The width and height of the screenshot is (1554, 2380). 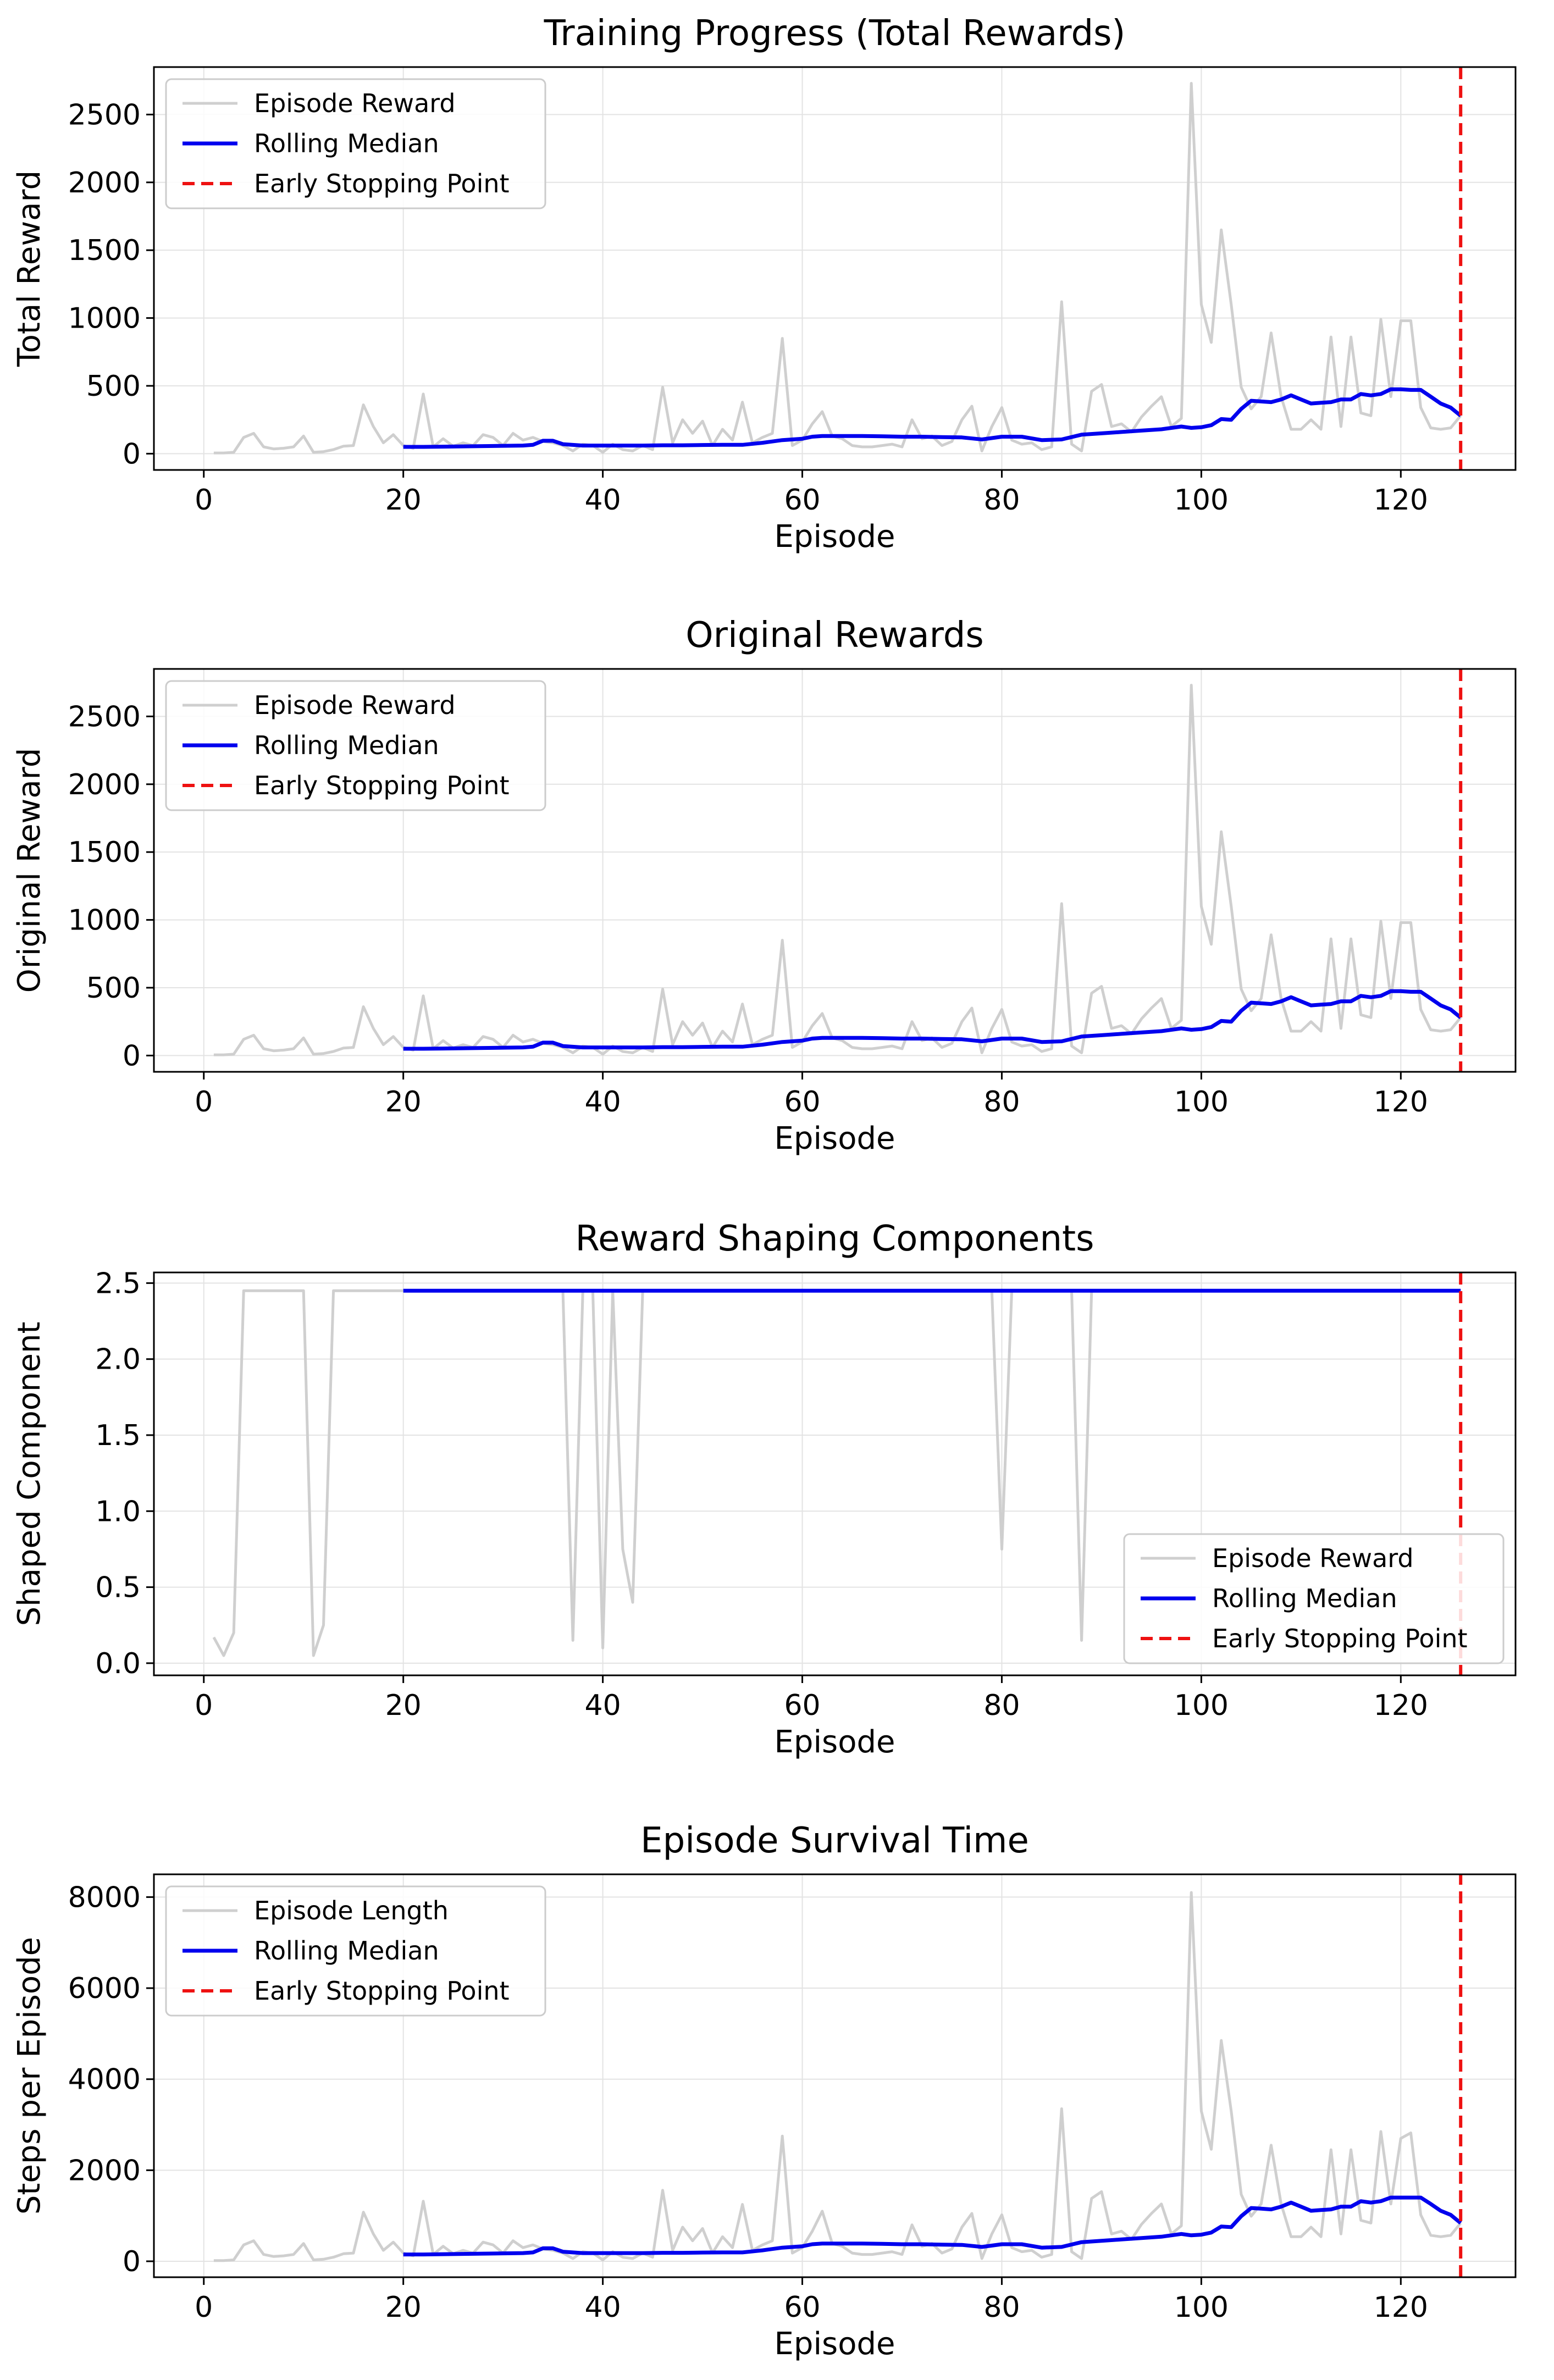 I want to click on chart-title: Episode Survival Time, so click(x=835, y=1840).